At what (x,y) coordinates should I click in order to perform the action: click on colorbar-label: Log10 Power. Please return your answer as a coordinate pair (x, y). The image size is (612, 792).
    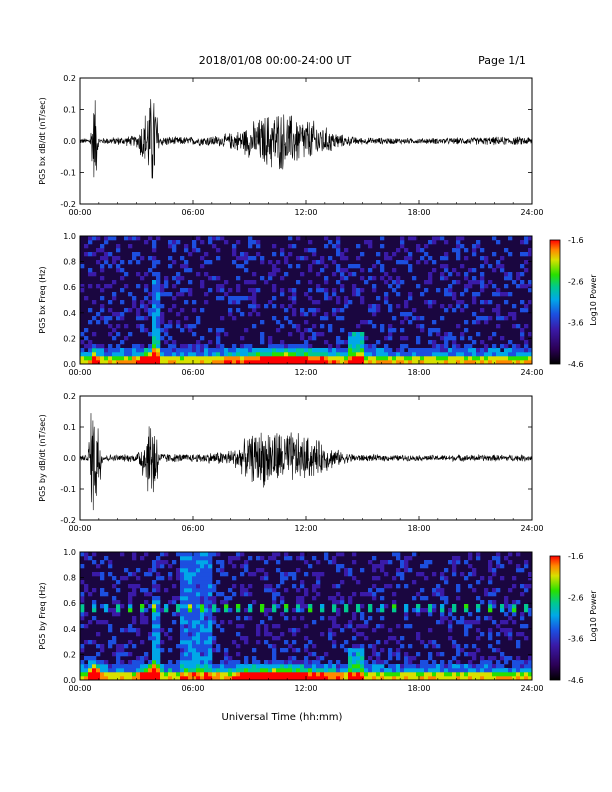
    Looking at the image, I should click on (593, 616).